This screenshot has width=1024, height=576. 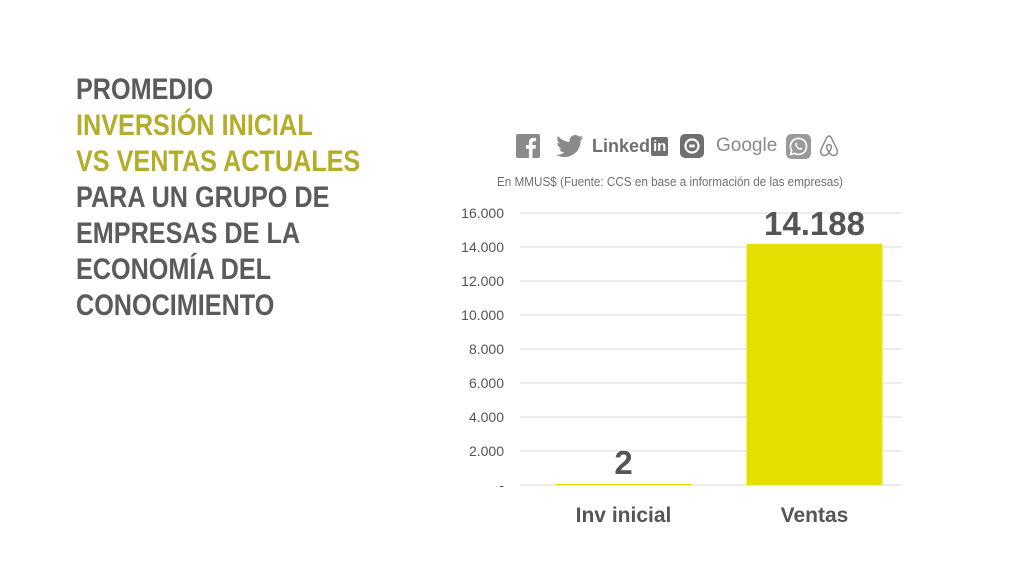 I want to click on category-label: Ventas, so click(x=815, y=515).